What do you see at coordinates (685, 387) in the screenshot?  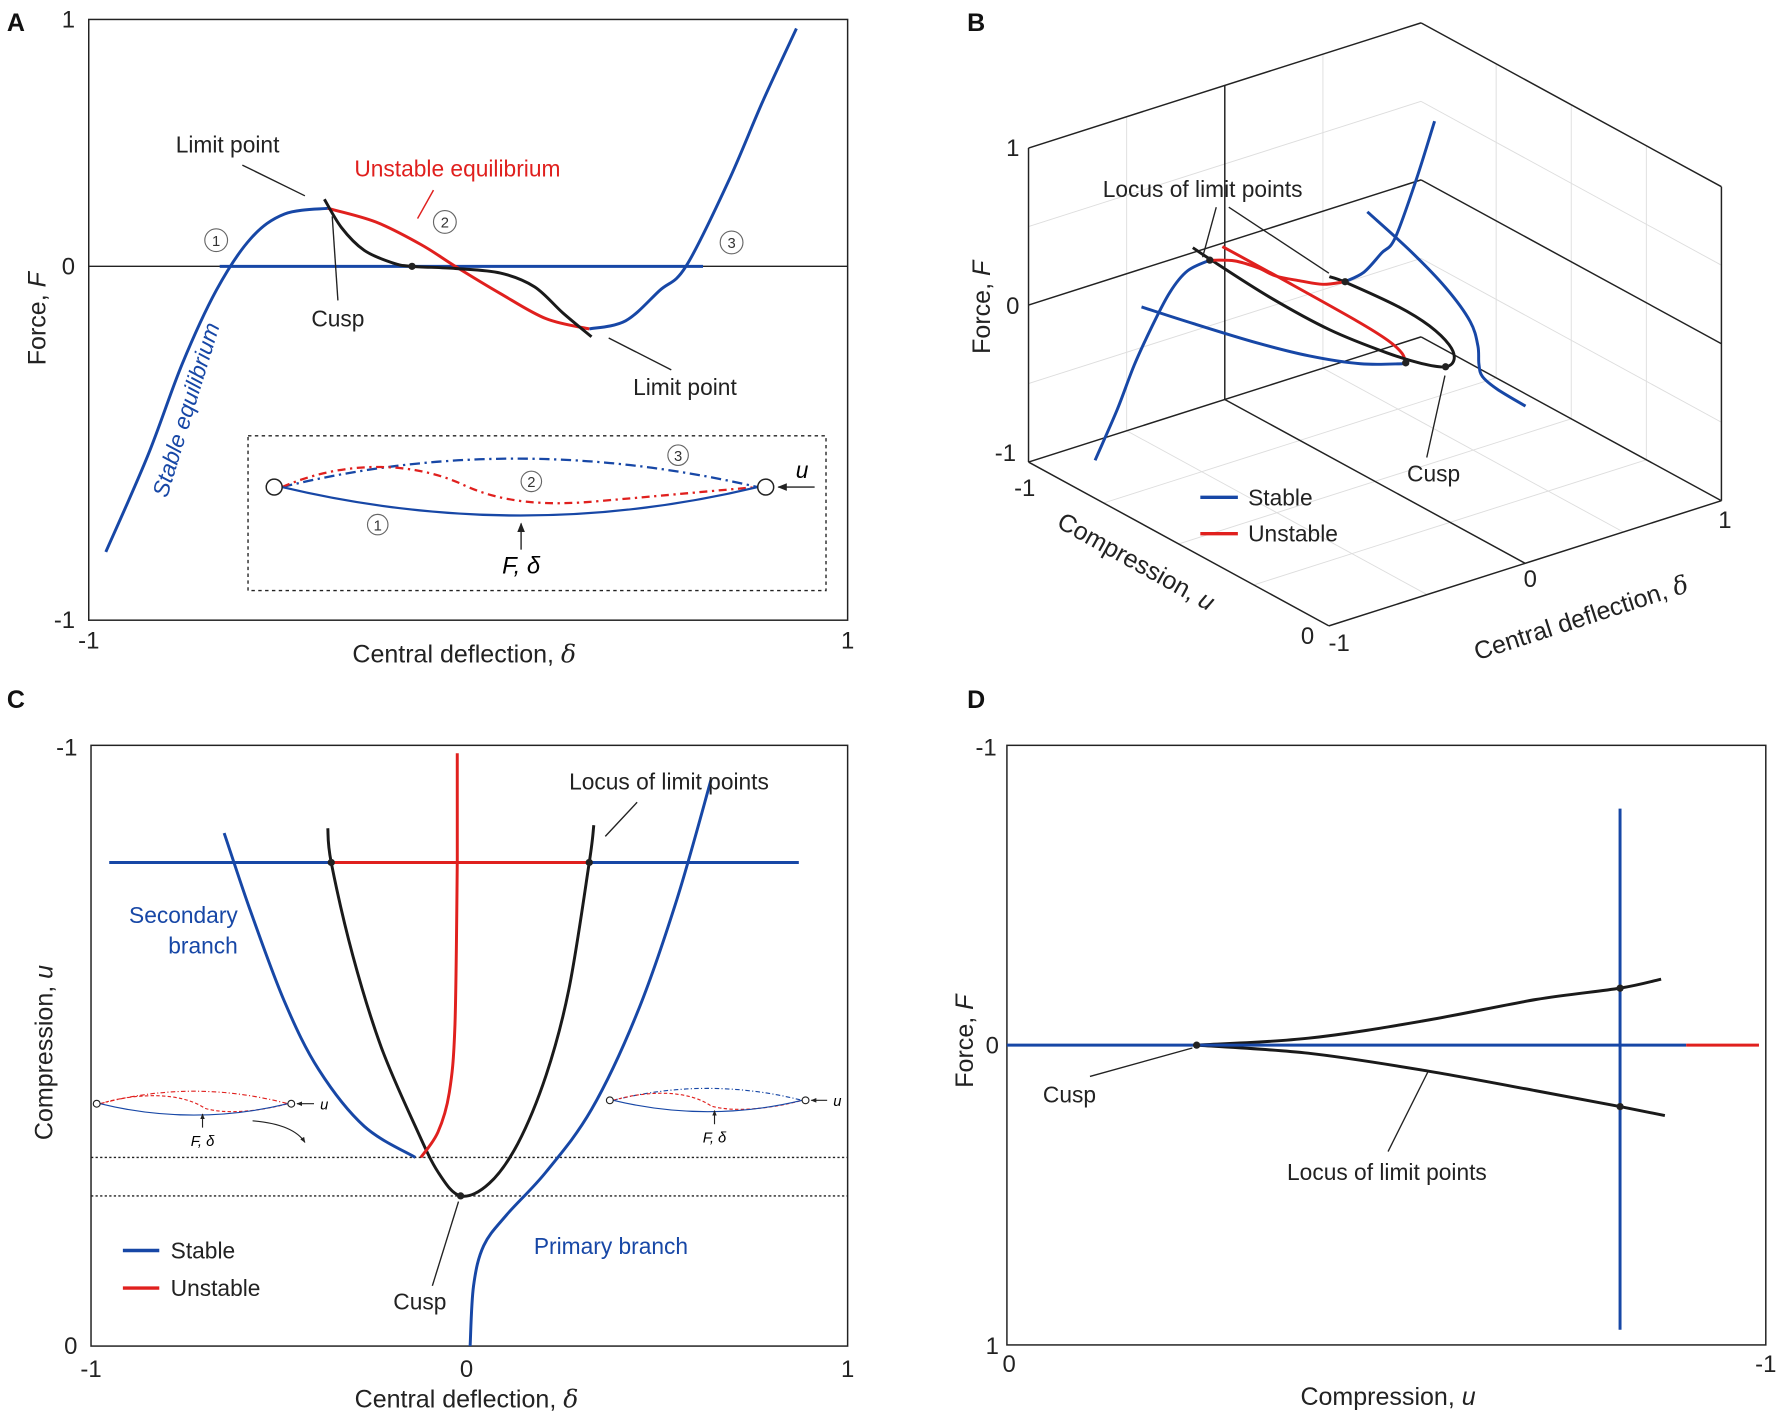 I see `annotation-limit-point: Limit point` at bounding box center [685, 387].